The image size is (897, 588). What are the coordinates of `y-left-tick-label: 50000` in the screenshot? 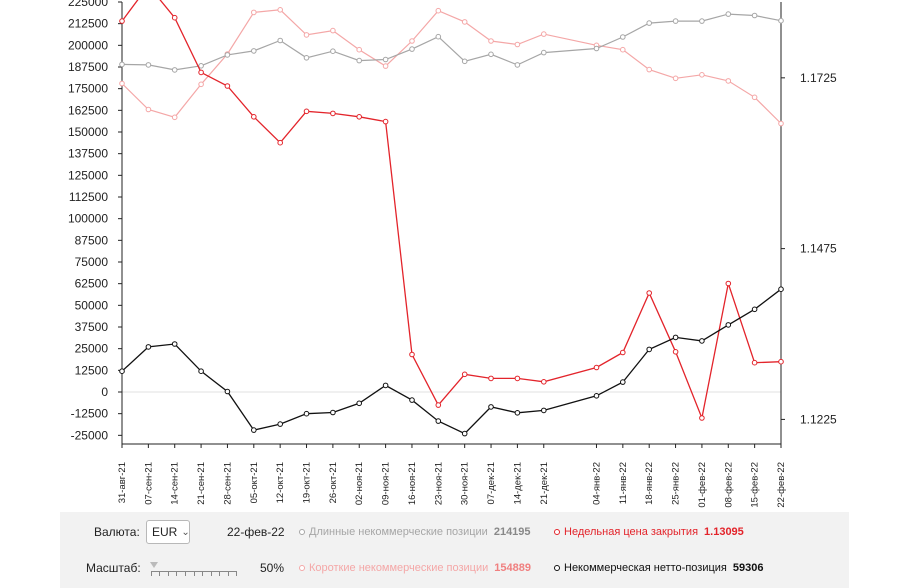 It's located at (92, 305).